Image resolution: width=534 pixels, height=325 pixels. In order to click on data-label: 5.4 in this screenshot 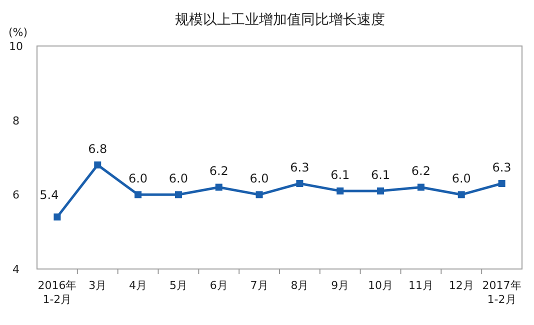, I will do `click(49, 195)`.